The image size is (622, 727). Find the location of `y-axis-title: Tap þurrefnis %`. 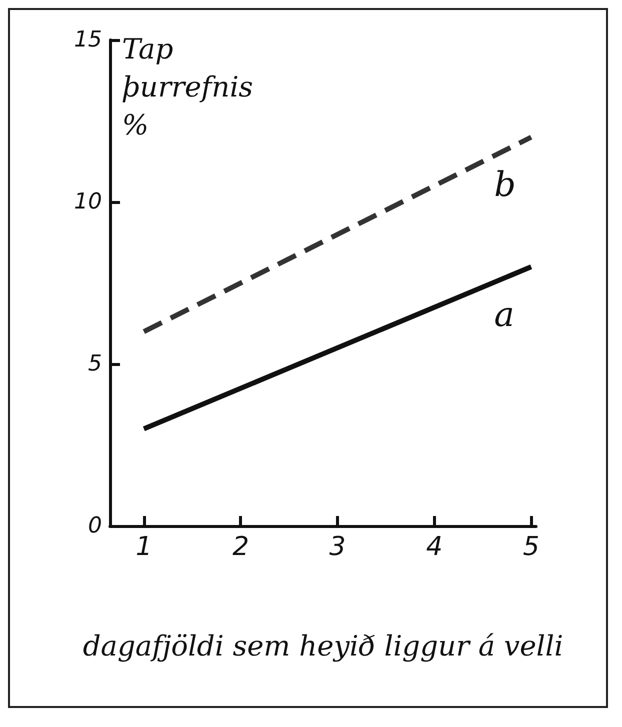

y-axis-title: Tap þurrefnis % is located at coordinates (192, 87).